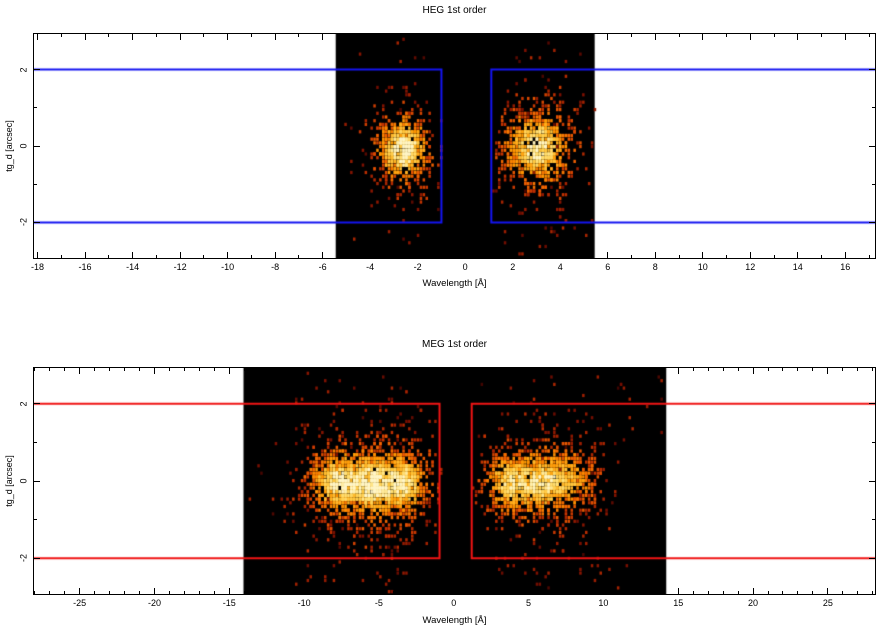 Image resolution: width=886 pixels, height=636 pixels. What do you see at coordinates (827, 603) in the screenshot?
I see `x-tick-label: 25` at bounding box center [827, 603].